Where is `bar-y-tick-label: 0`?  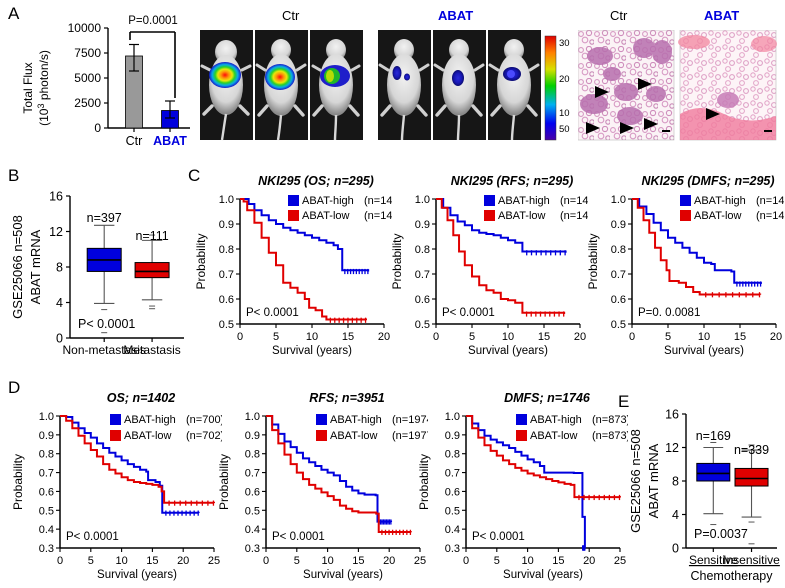
bar-y-tick-label: 0 is located at coordinates (97, 128).